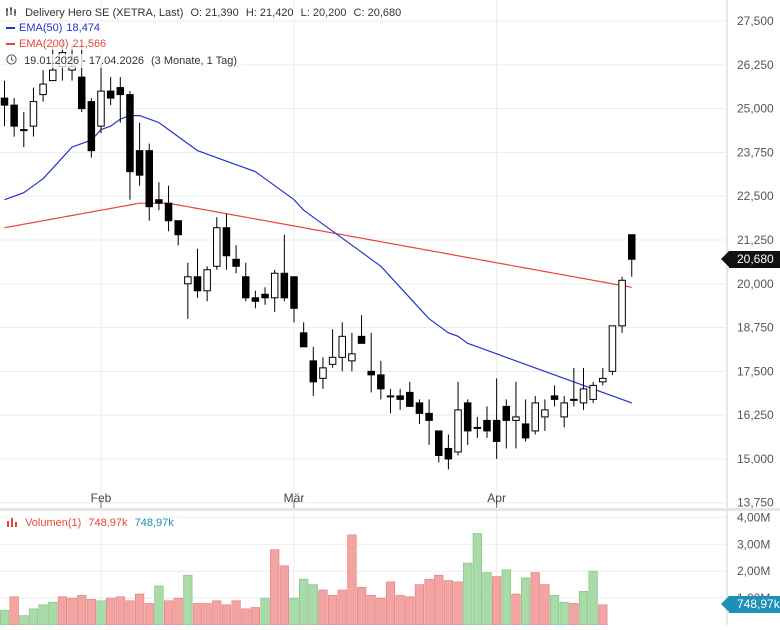  Describe the element at coordinates (10, 44) in the screenshot. I see `ema200-swatch` at that location.